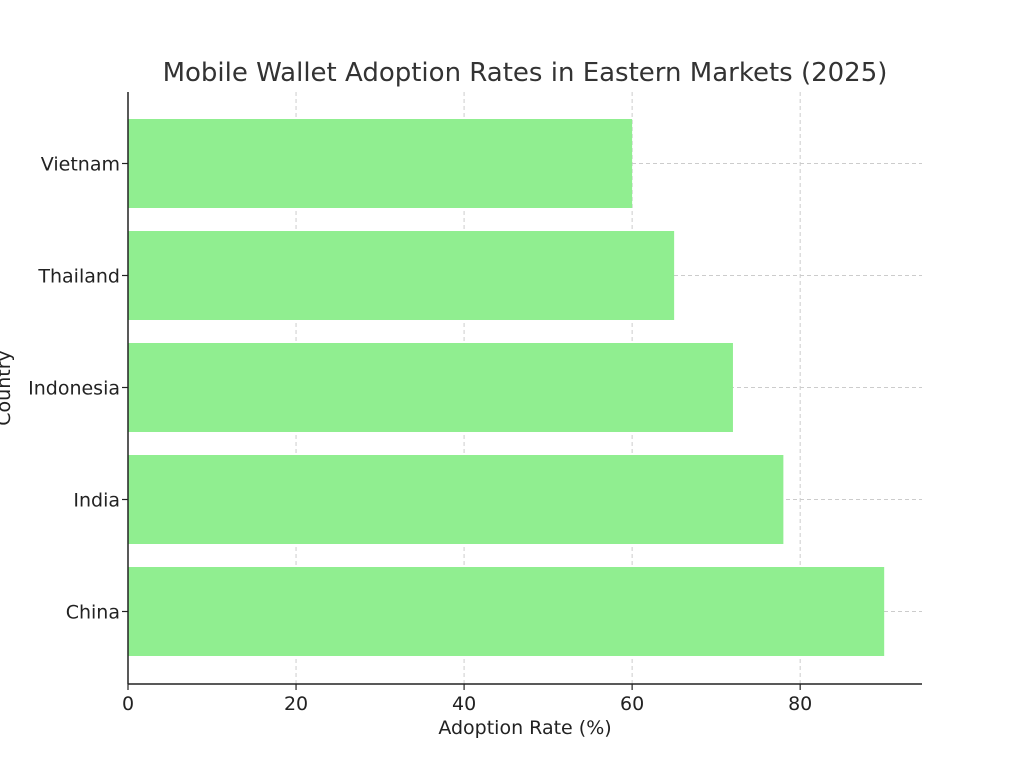 The width and height of the screenshot is (1024, 768). Describe the element at coordinates (80, 165) in the screenshot. I see `y-tick-label: Vietnam` at that location.